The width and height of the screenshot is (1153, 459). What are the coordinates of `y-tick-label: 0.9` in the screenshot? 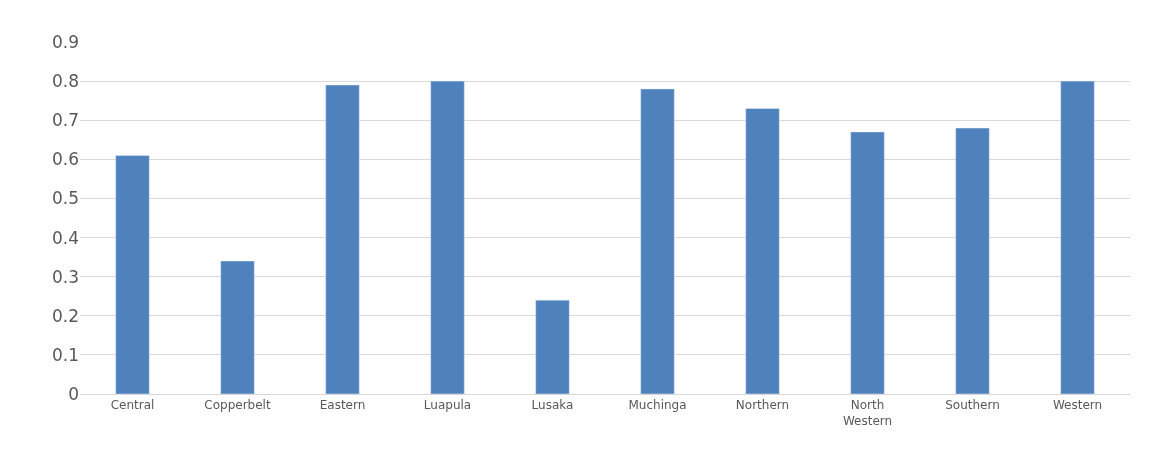 It's located at (65, 41).